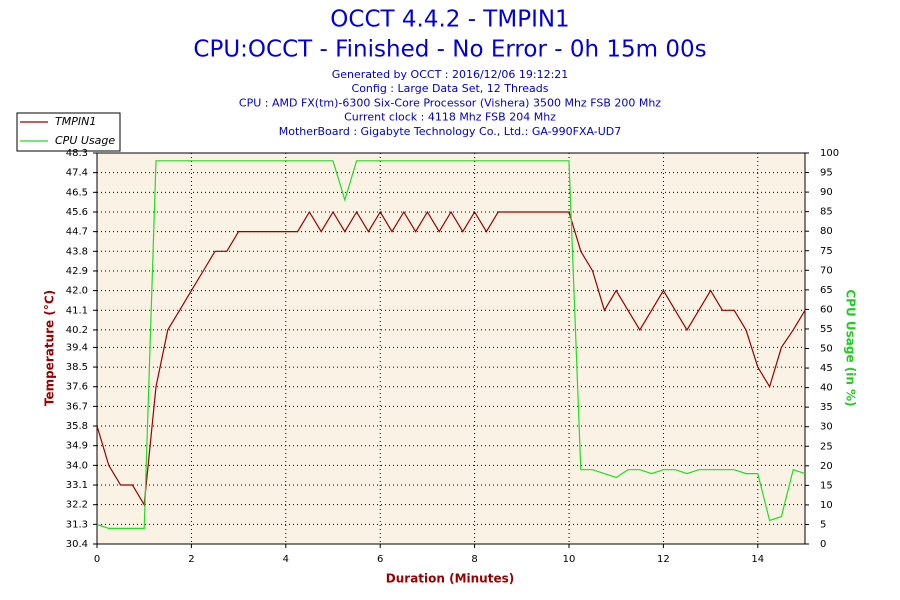 The width and height of the screenshot is (900, 600). Describe the element at coordinates (826, 407) in the screenshot. I see `y2-tick-label: 35` at that location.